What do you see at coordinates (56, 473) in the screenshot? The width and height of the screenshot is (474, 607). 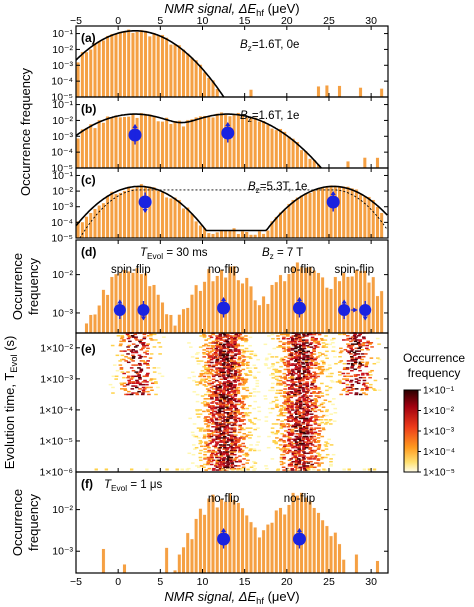 I see `y-tick-label: 1×10⁻⁶` at bounding box center [56, 473].